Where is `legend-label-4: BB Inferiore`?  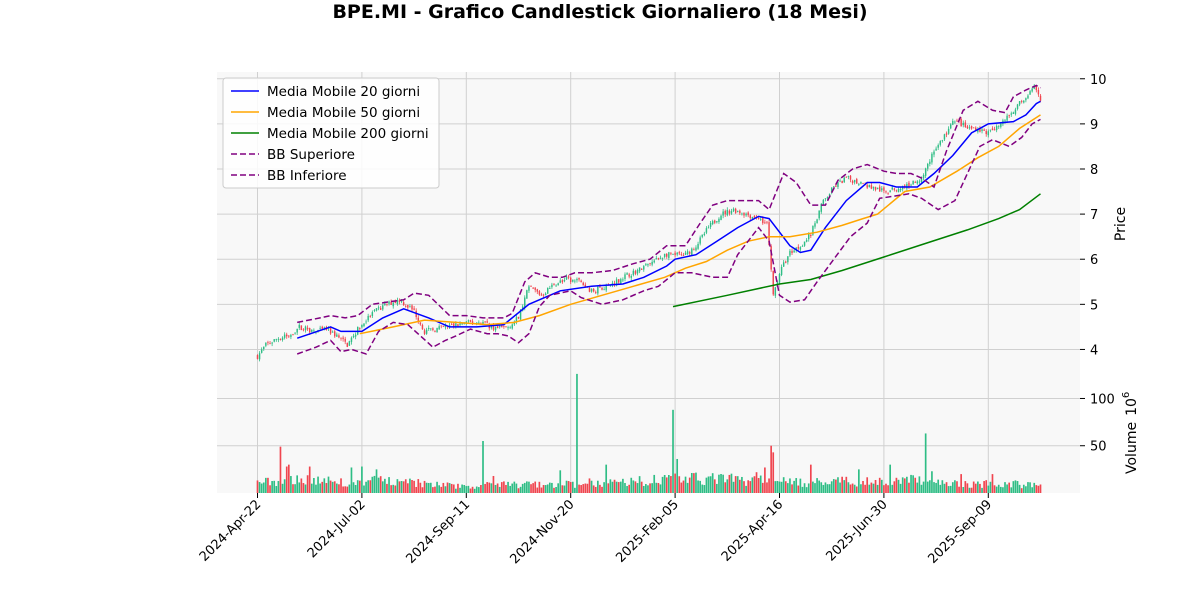 legend-label-4: BB Inferiore is located at coordinates (307, 176).